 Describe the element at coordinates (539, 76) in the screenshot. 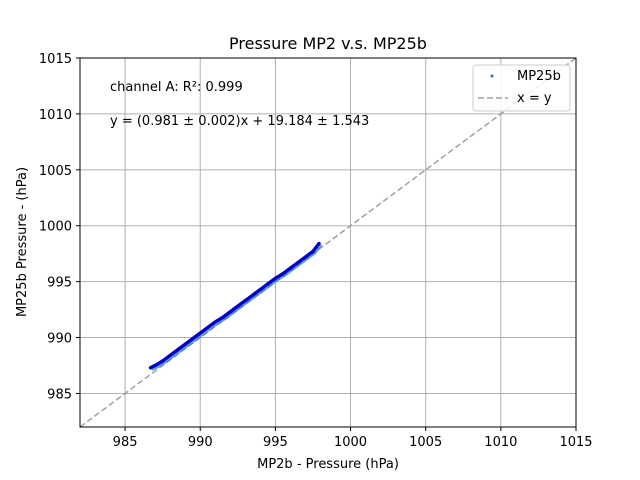

I see `legend-label-mp25b: MP25b` at that location.